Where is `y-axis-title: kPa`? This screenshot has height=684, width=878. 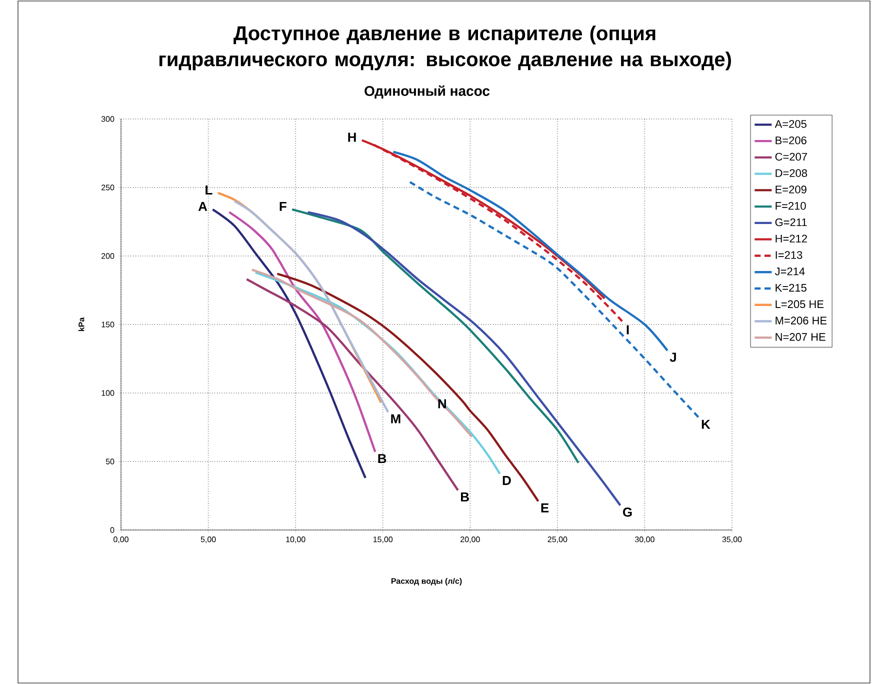
y-axis-title: kPa is located at coordinates (81, 324).